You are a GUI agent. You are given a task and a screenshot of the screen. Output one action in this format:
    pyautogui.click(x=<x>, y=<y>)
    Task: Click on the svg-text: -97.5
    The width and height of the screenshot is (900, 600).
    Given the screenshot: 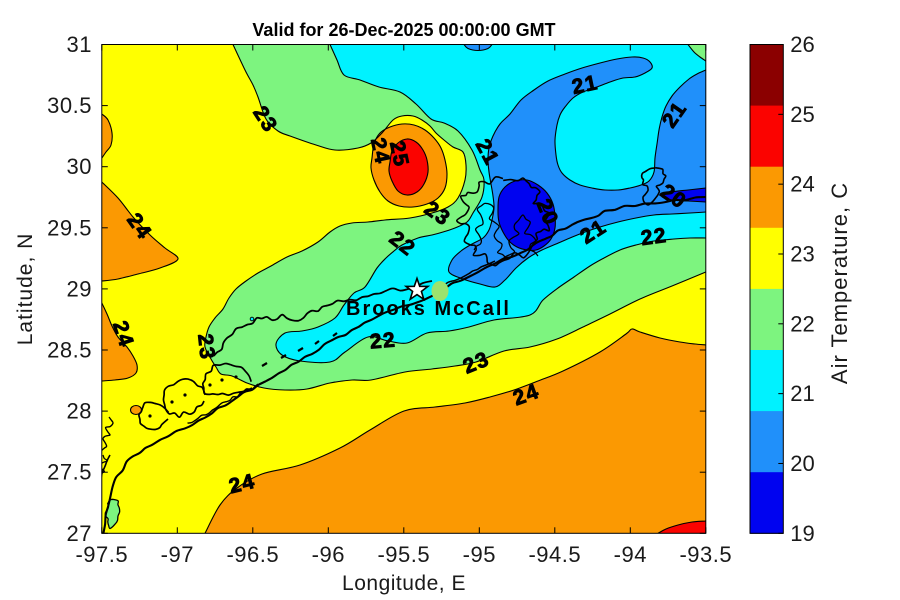 What is the action you would take?
    pyautogui.click(x=101, y=554)
    